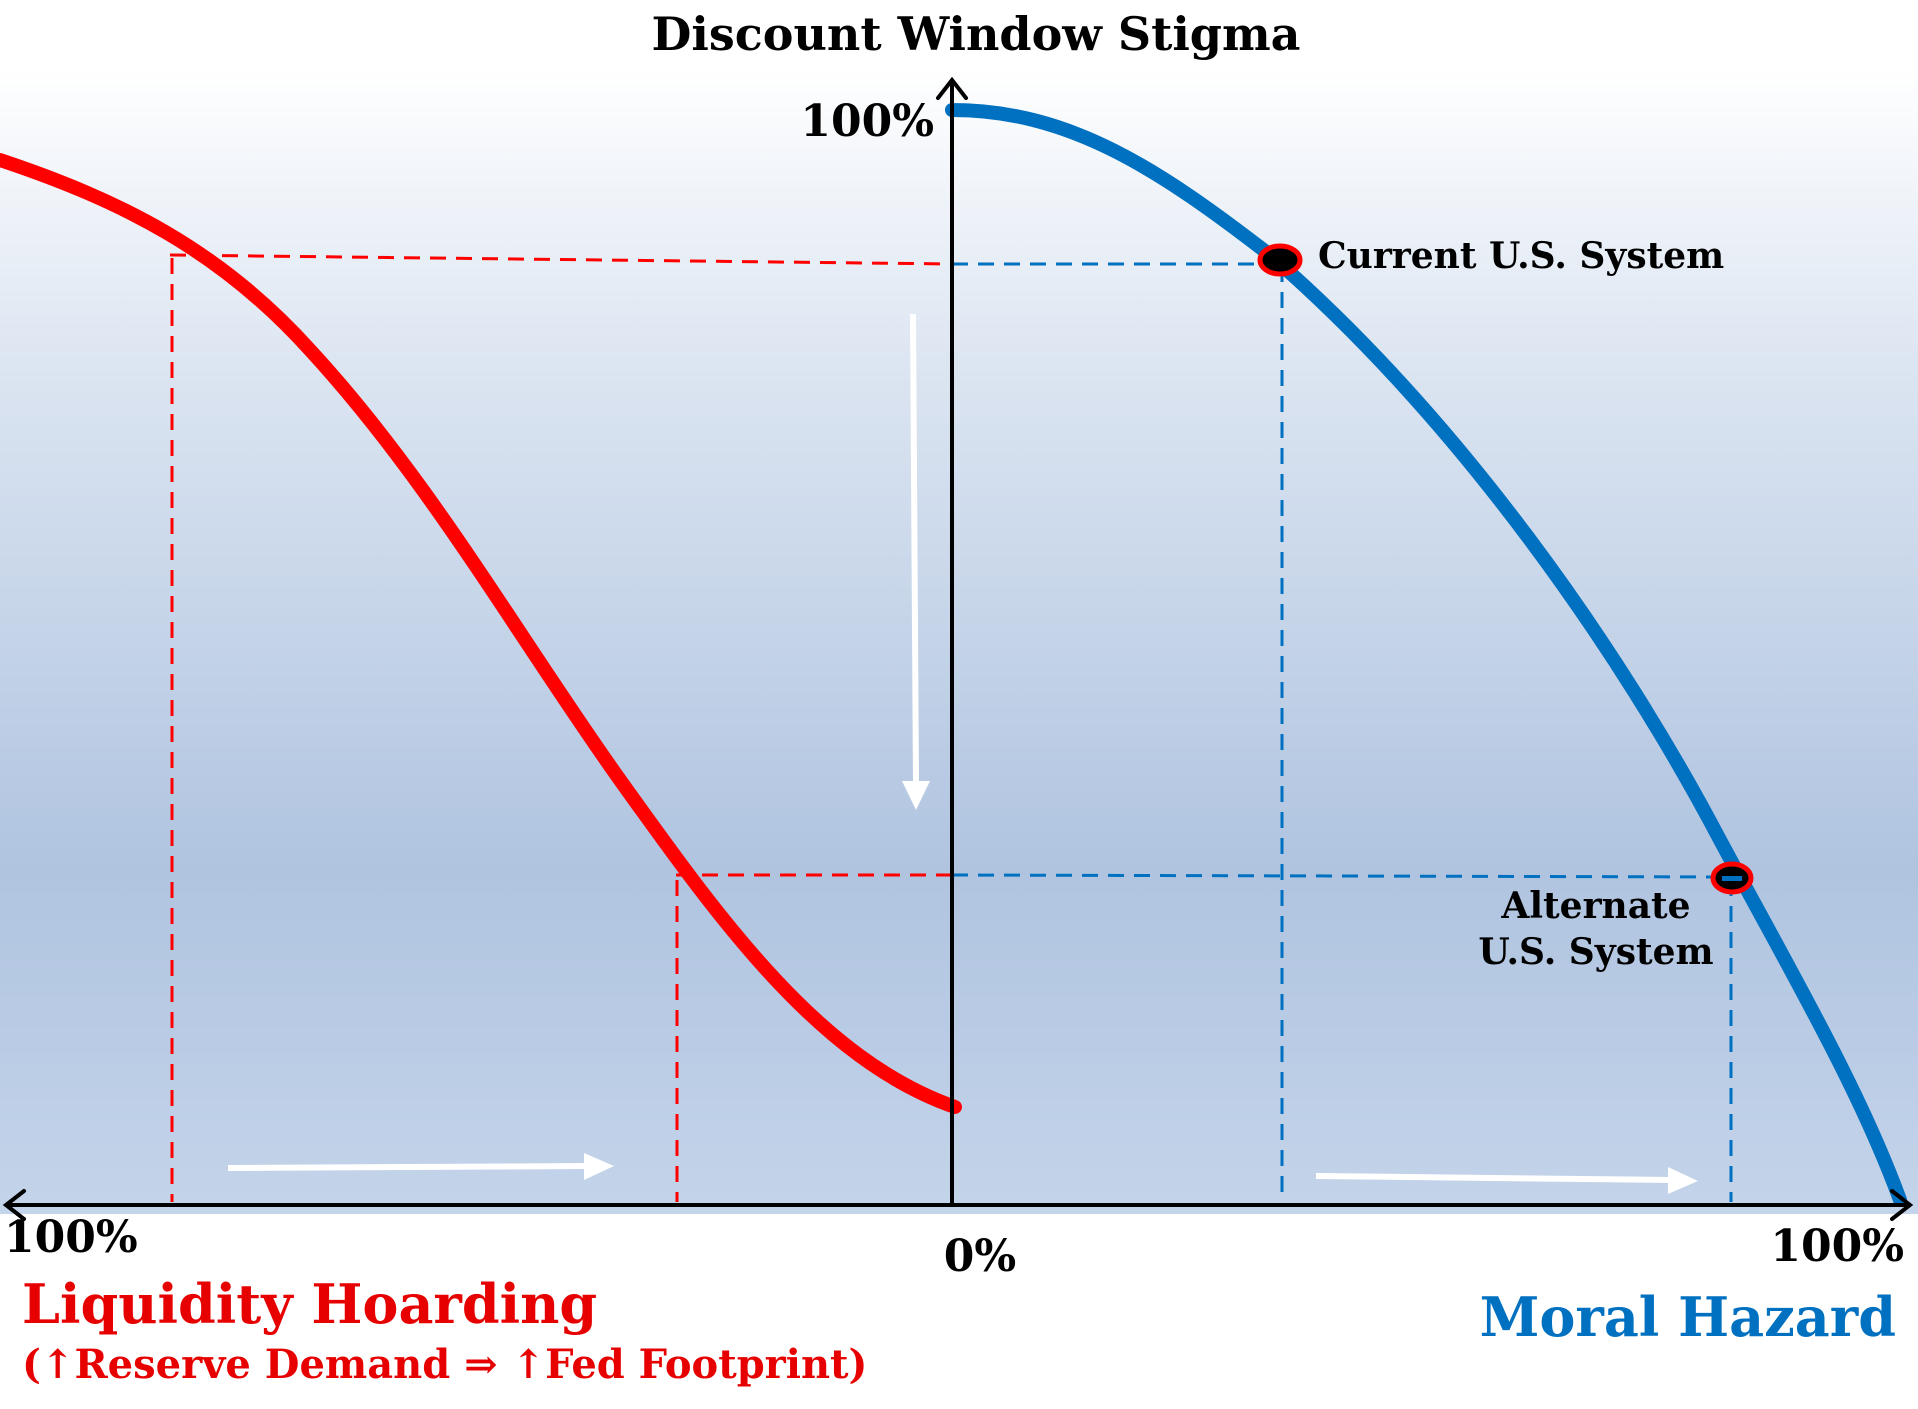  I want to click on y-top-label: 100%, so click(867, 121).